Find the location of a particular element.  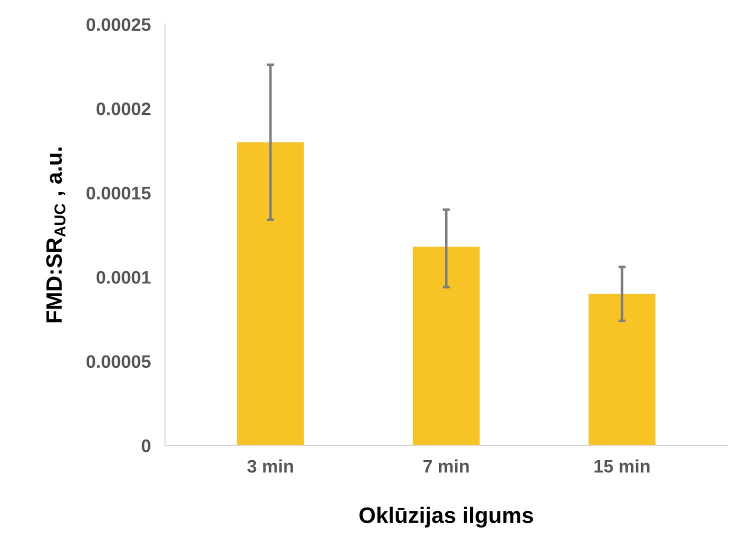

y-tick-label: 0.0001 is located at coordinates (123, 277).